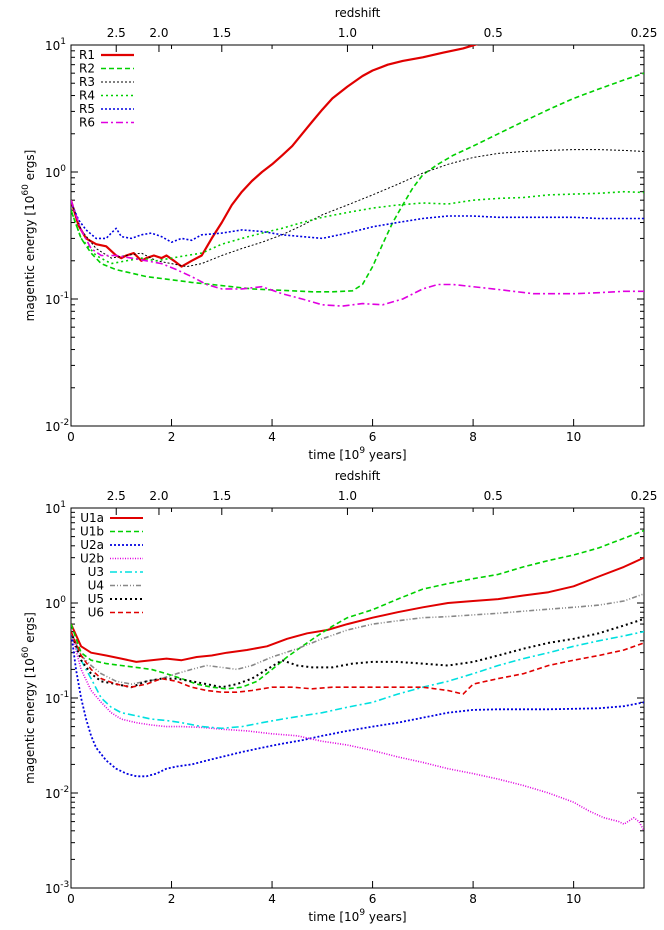 The image size is (664, 930). I want to click on legend-label-u6: U6, so click(96, 613).